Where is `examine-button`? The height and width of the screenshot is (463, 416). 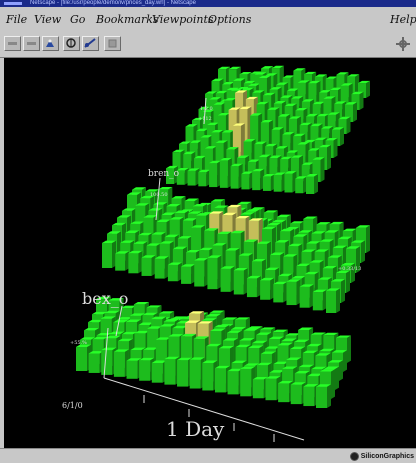 examine-button is located at coordinates (71, 43).